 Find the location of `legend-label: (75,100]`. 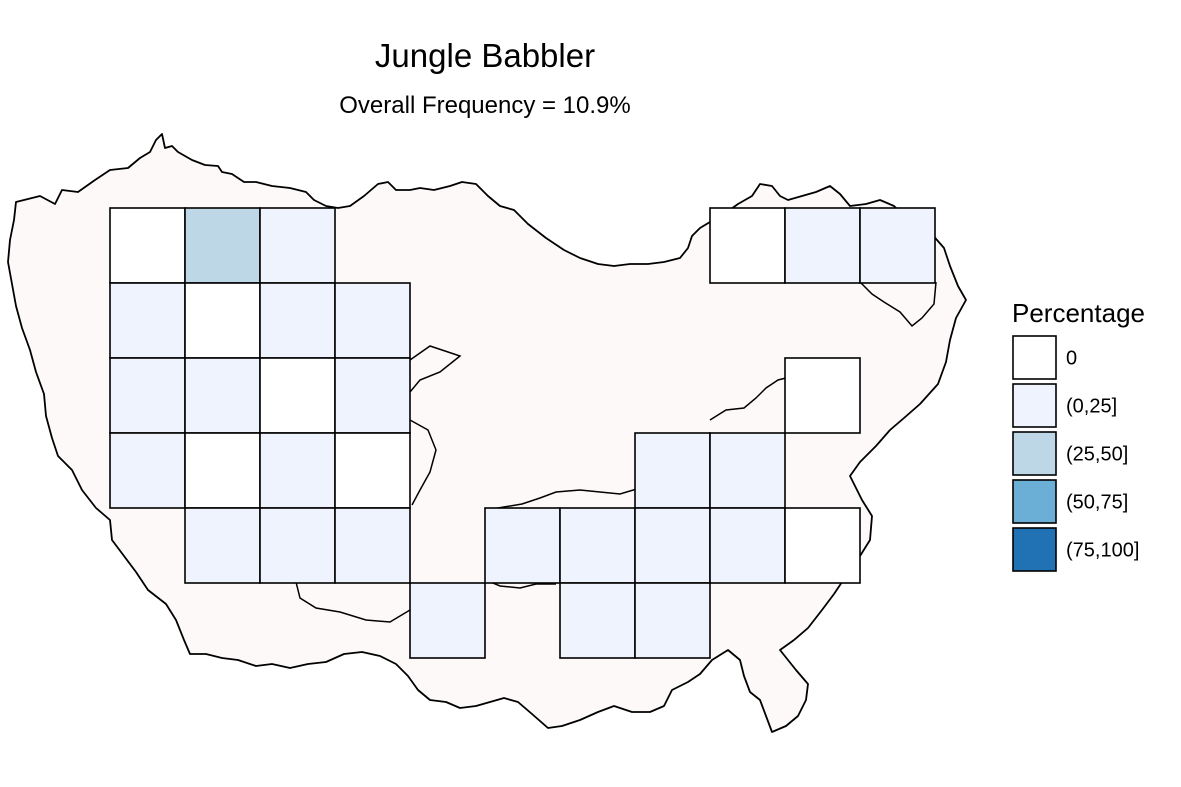

legend-label: (75,100] is located at coordinates (1102, 551).